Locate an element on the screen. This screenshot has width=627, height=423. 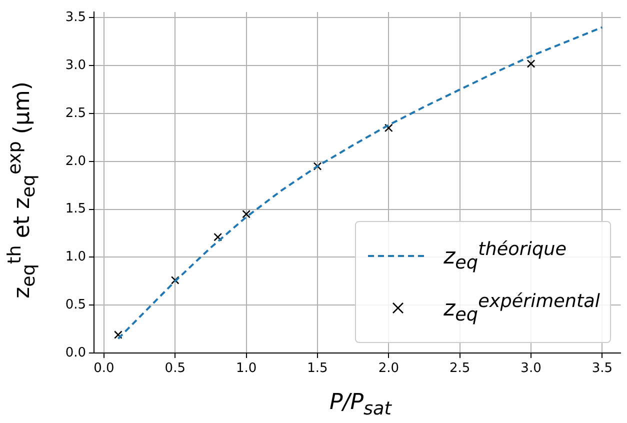
x-tick-label: 0.0 is located at coordinates (104, 368).